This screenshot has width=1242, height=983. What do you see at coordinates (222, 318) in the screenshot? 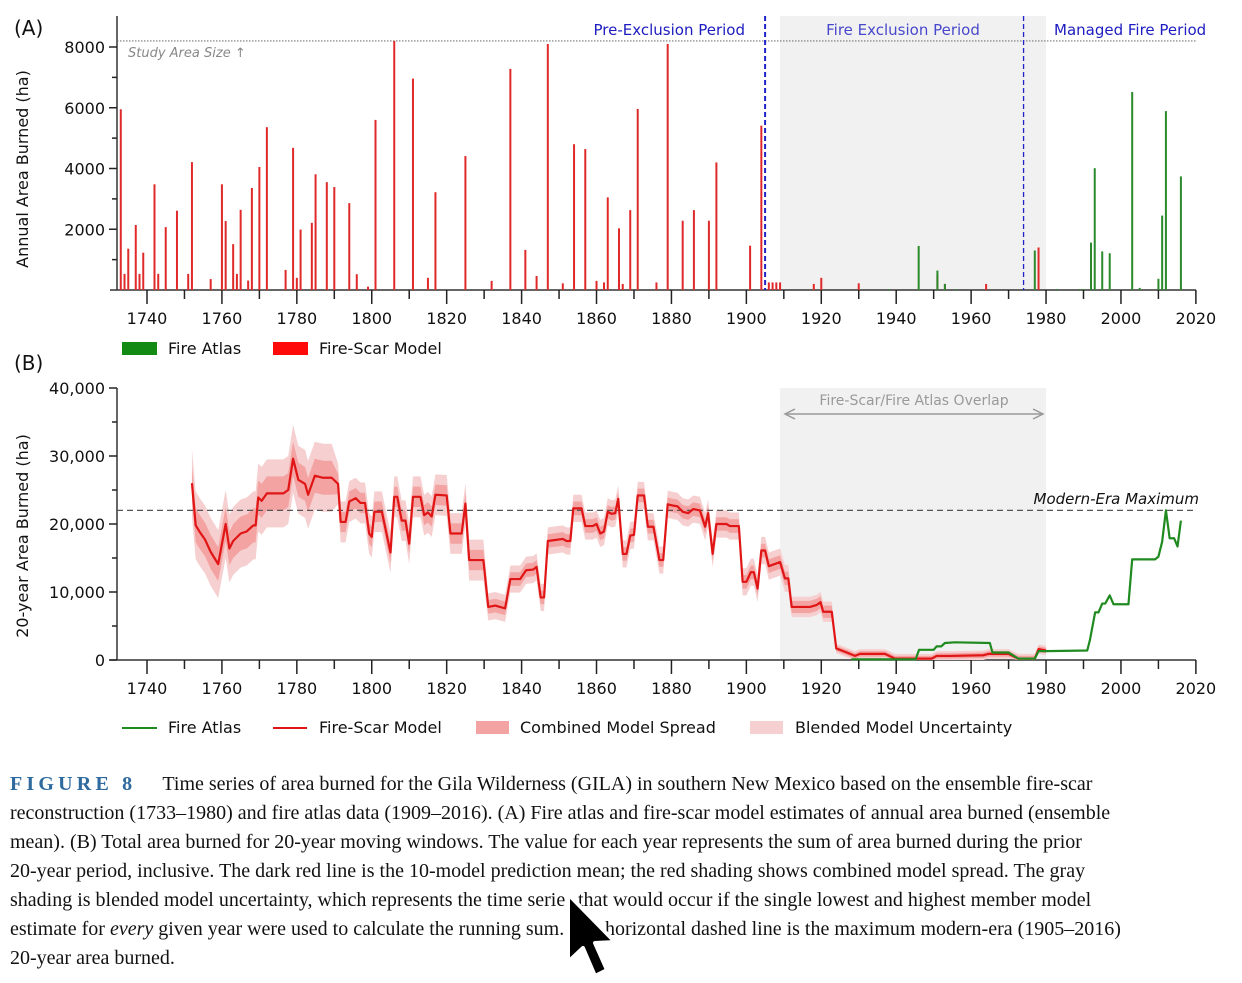
I see `x-tick-label: 1760` at bounding box center [222, 318].